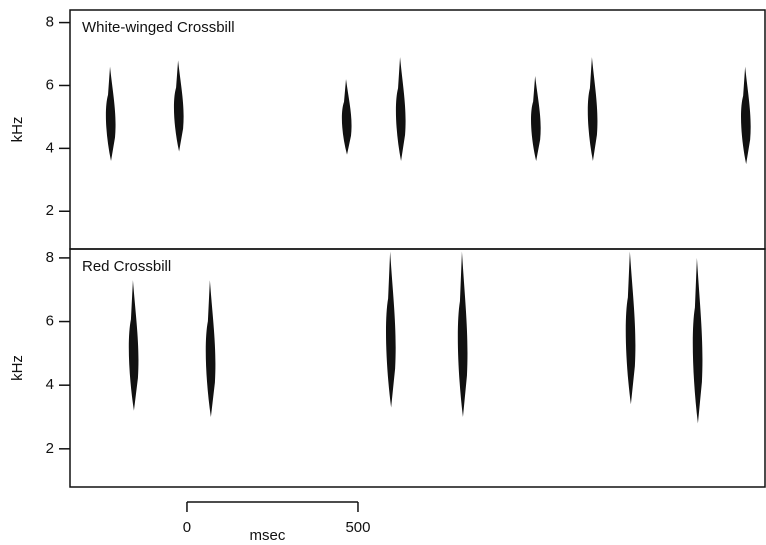  What do you see at coordinates (158, 27) in the screenshot?
I see `panel-title: White-winged Crossbill` at bounding box center [158, 27].